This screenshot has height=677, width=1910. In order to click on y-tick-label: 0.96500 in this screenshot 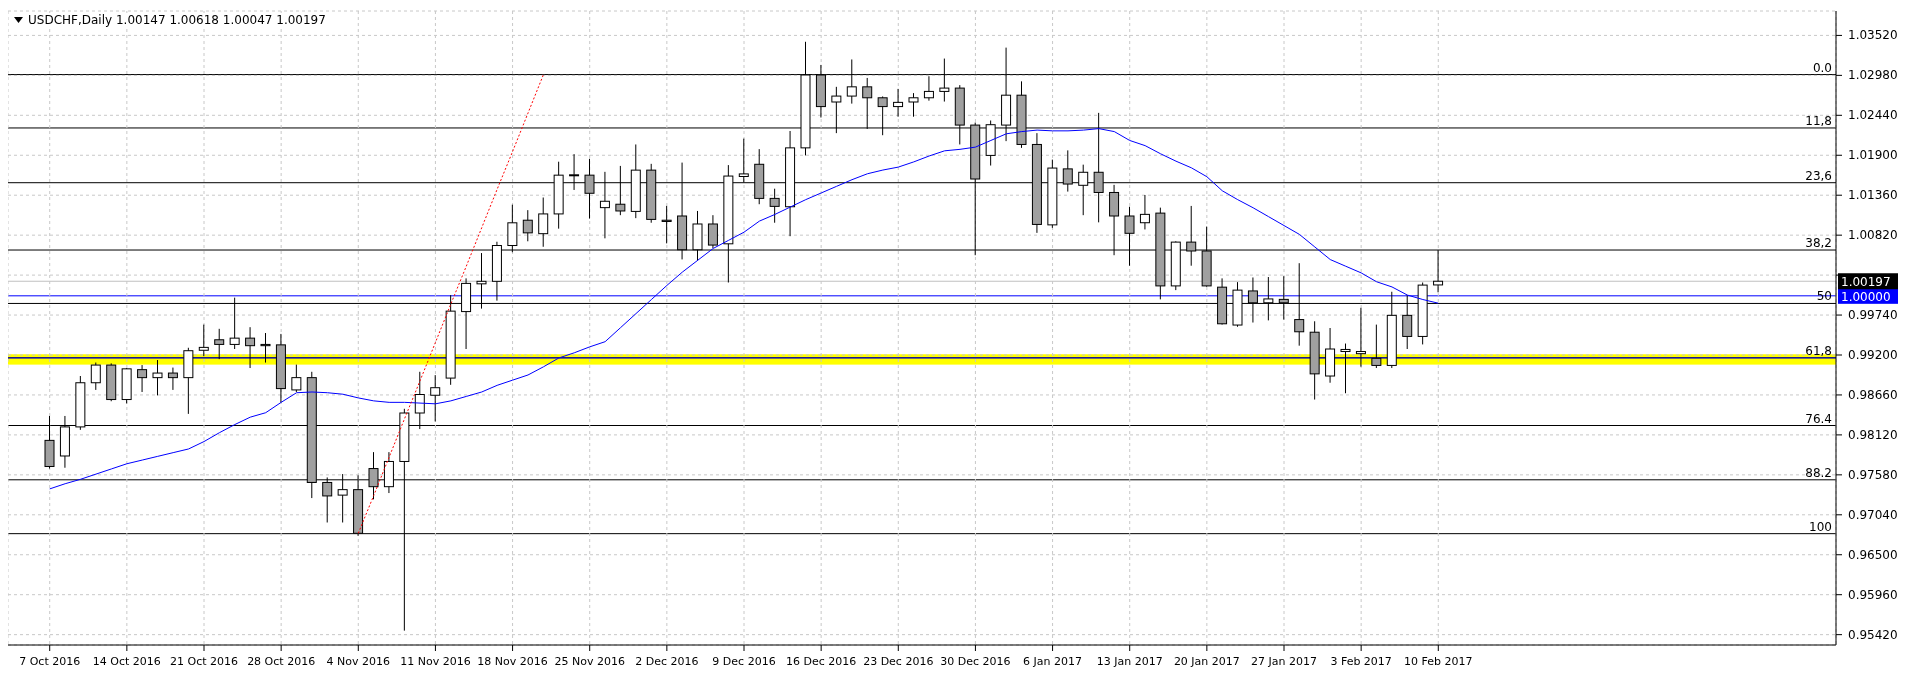, I will do `click(1873, 554)`.